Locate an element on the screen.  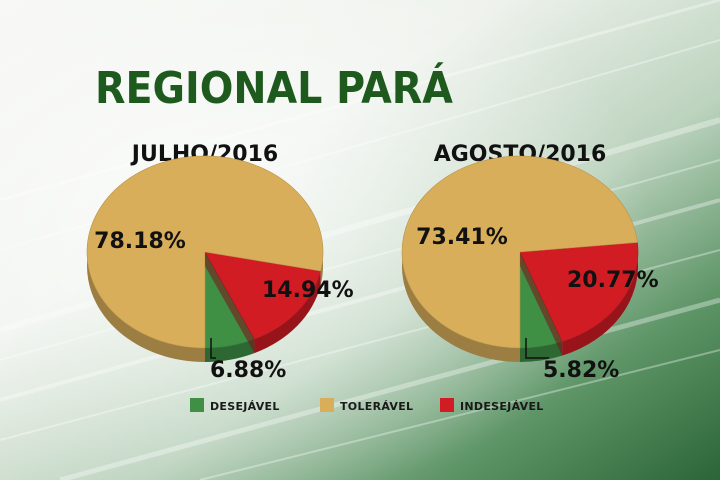
leader-line-julho is located at coordinates (213, 348).